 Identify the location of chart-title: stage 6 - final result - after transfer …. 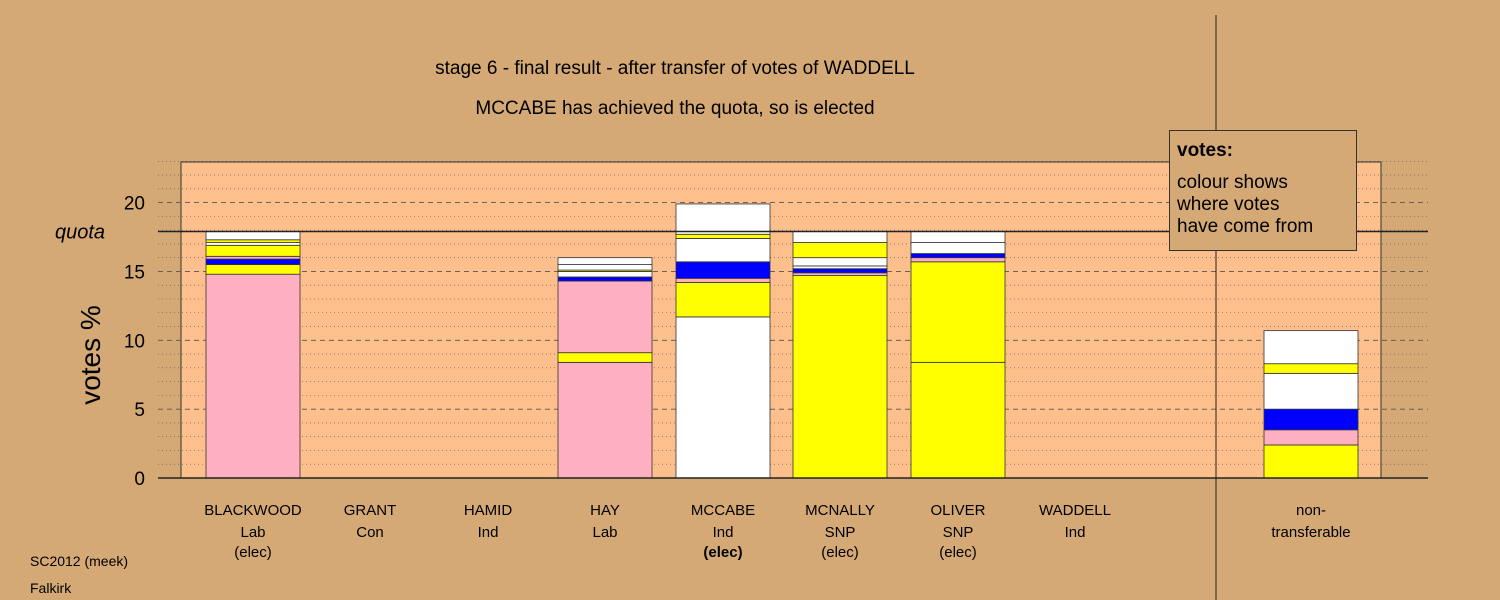
(675, 68).